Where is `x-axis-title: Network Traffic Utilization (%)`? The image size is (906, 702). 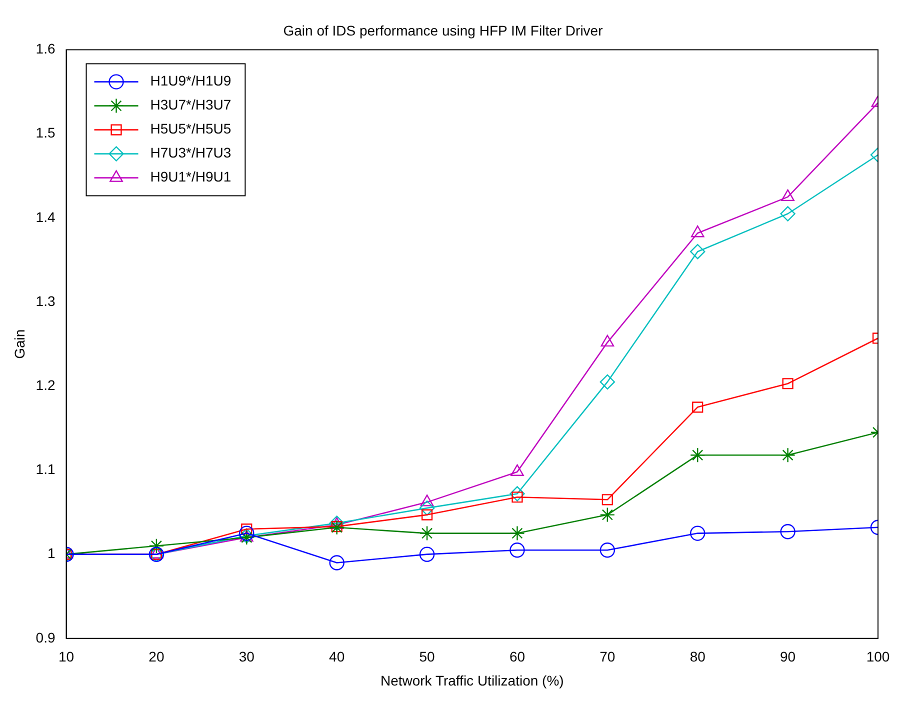 x-axis-title: Network Traffic Utilization (%) is located at coordinates (472, 680).